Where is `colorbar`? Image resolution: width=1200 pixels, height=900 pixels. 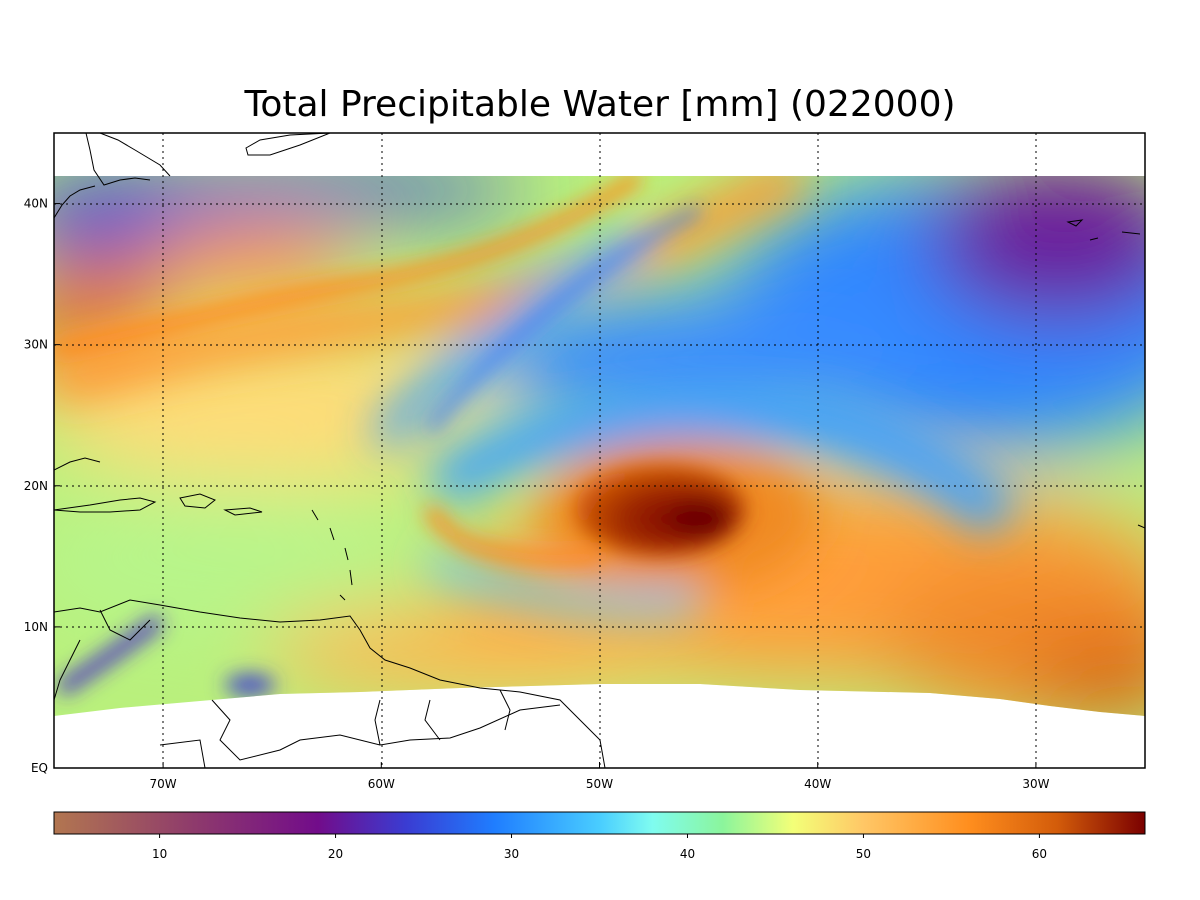 colorbar is located at coordinates (599, 823).